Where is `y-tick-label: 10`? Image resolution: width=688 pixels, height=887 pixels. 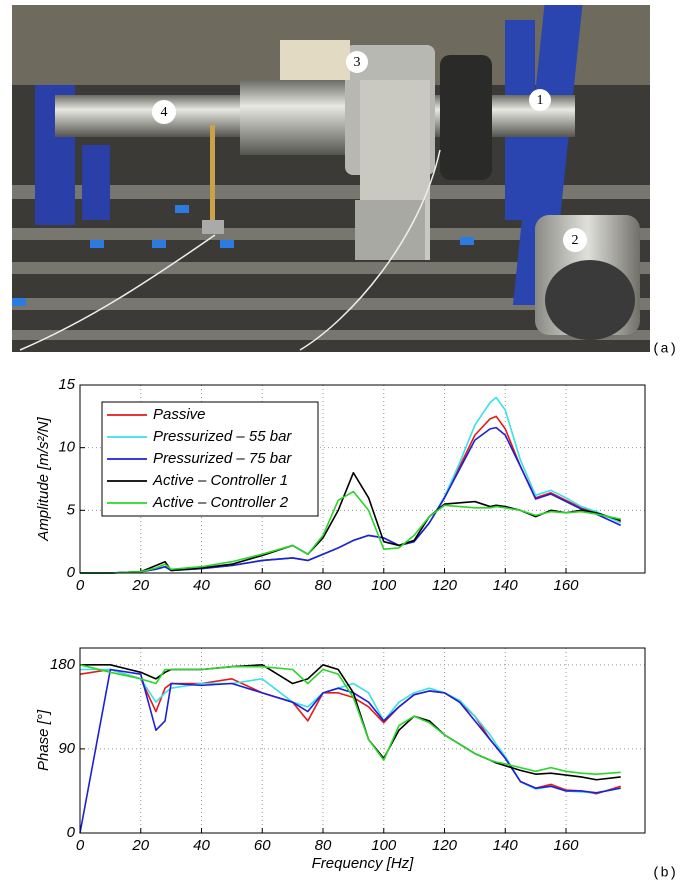
y-tick-label: 10 is located at coordinates (66, 447).